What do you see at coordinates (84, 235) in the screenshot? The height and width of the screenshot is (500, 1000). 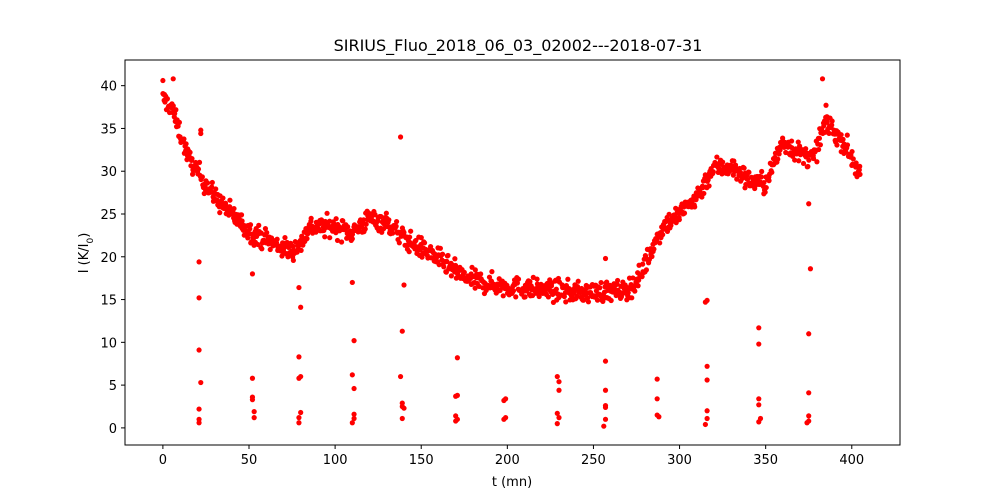 I see `y-axis-label-close: )` at bounding box center [84, 235].